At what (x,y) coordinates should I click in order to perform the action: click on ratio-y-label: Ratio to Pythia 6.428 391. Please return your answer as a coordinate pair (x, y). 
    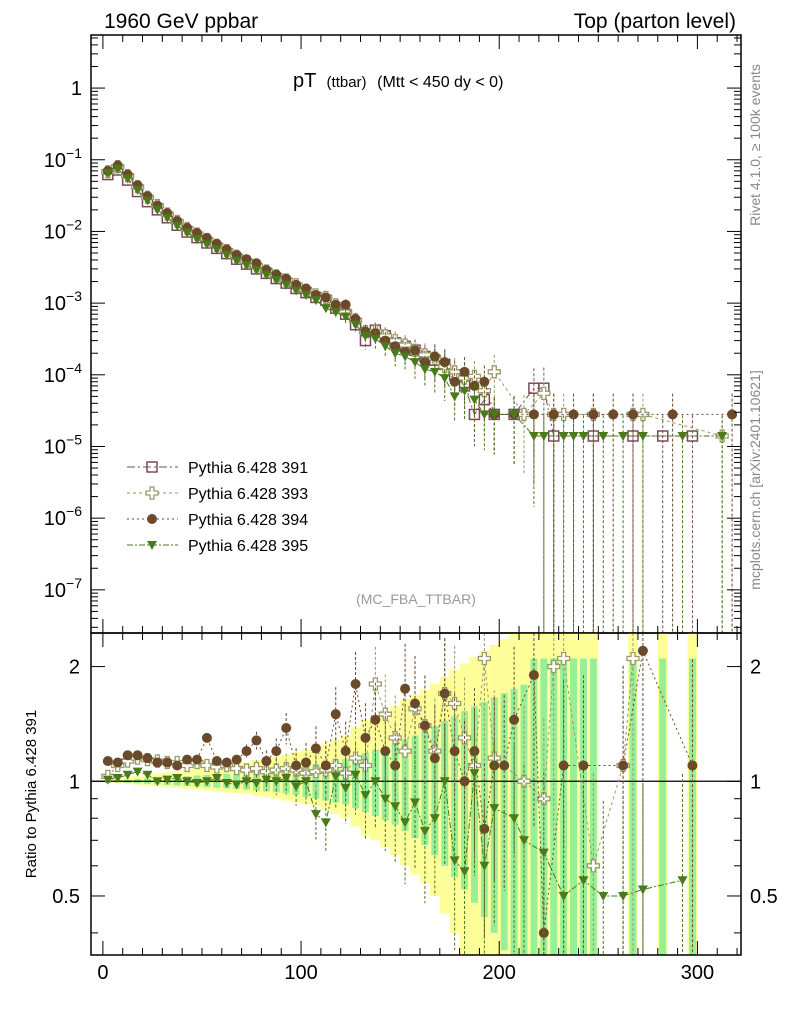
    Looking at the image, I should click on (31, 794).